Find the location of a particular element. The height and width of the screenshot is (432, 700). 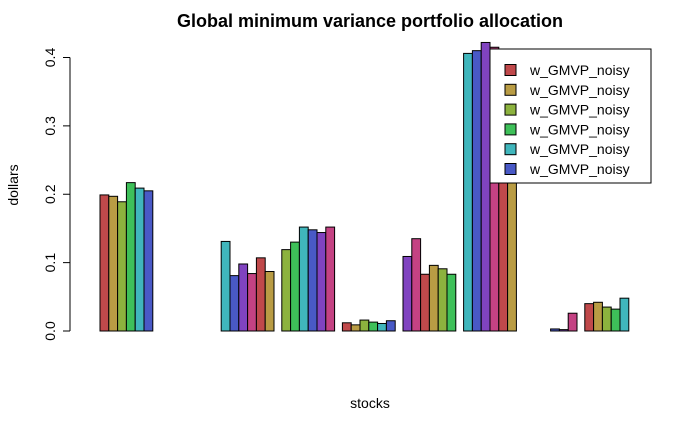

y-axis: 0.0 0.1 0.2 0.3 0.4 is located at coordinates (56, 194).